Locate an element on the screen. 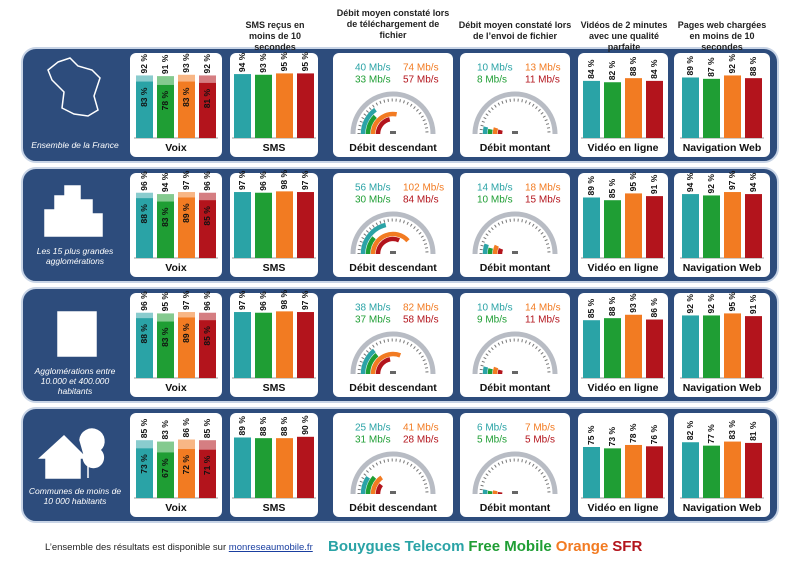 This screenshot has height=568, width=800. bar-value-label: 94 % is located at coordinates (242, 62).